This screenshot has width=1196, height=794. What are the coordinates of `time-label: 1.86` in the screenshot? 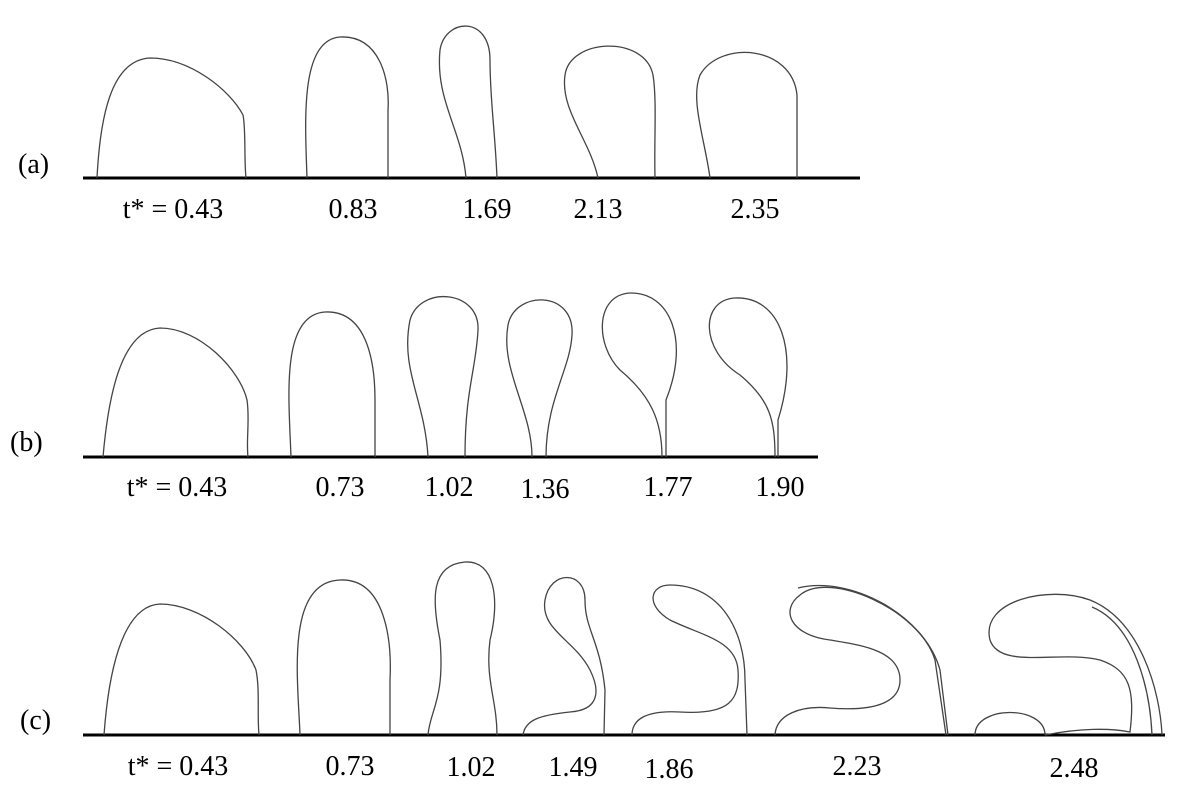 It's located at (669, 769).